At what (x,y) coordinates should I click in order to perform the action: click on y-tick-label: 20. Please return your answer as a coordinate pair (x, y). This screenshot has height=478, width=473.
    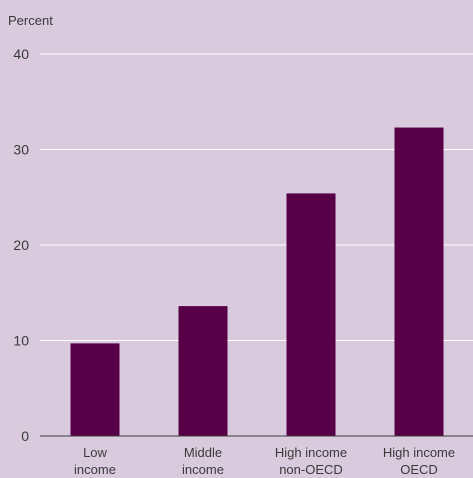
    Looking at the image, I should click on (21, 245).